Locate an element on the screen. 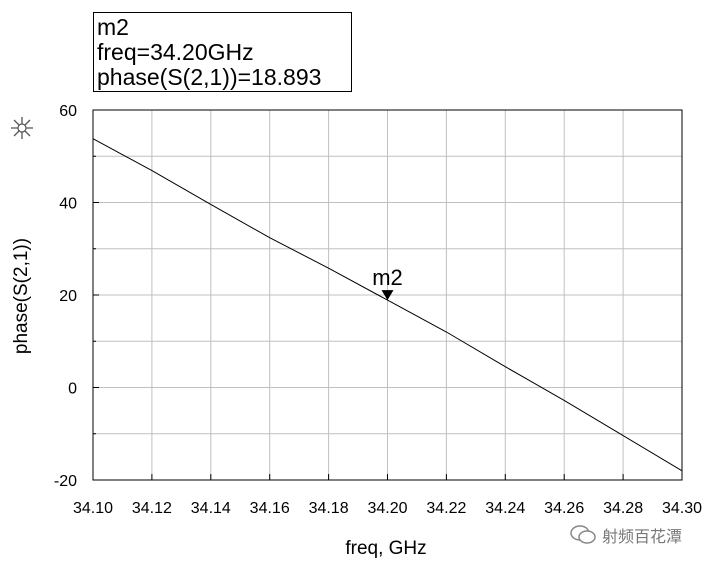 The width and height of the screenshot is (713, 566). x-tick-label: 34.18 is located at coordinates (329, 508).